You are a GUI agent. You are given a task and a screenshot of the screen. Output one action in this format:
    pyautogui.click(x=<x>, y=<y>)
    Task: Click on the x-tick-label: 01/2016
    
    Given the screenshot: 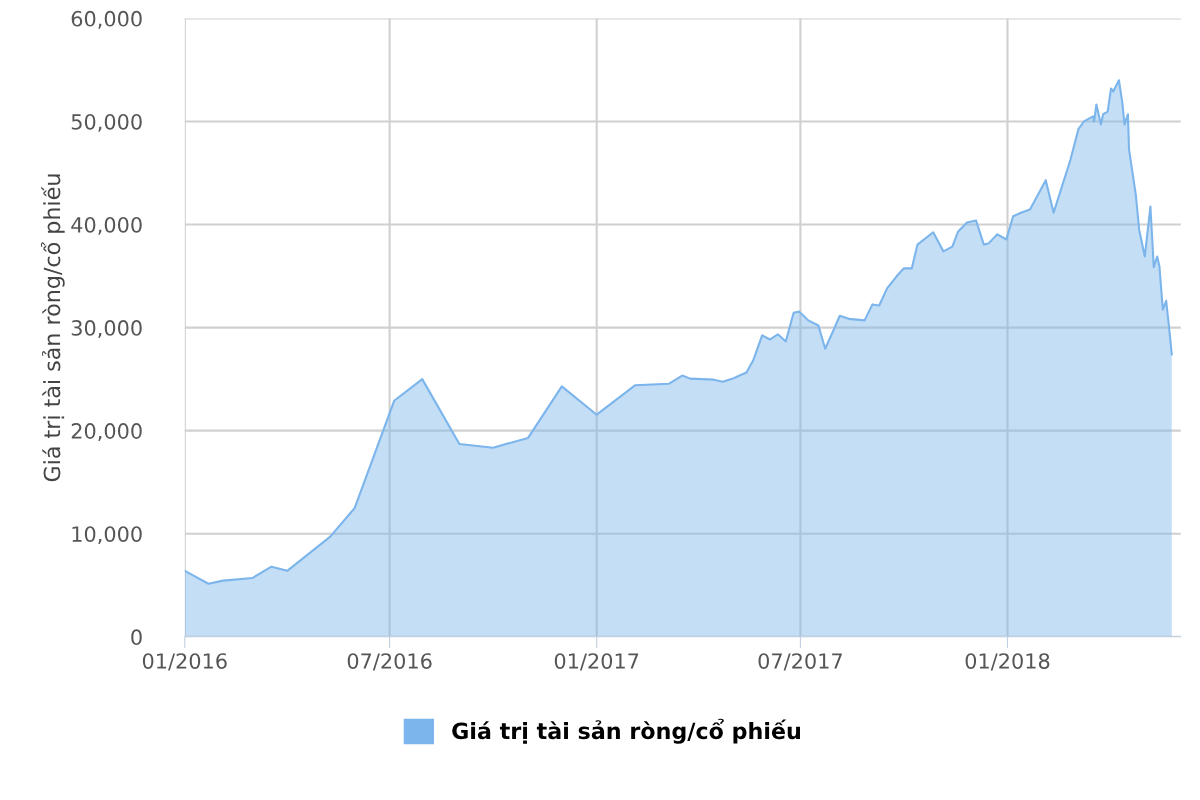 What is the action you would take?
    pyautogui.click(x=184, y=662)
    